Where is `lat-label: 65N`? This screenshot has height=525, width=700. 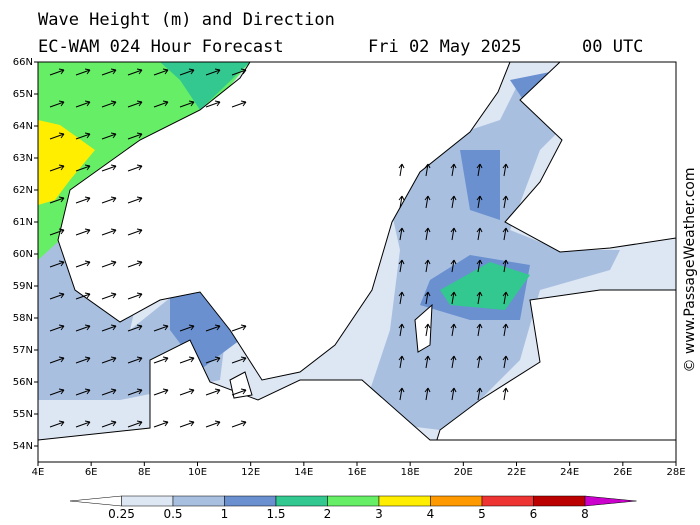 lat-label: 65N is located at coordinates (23, 94).